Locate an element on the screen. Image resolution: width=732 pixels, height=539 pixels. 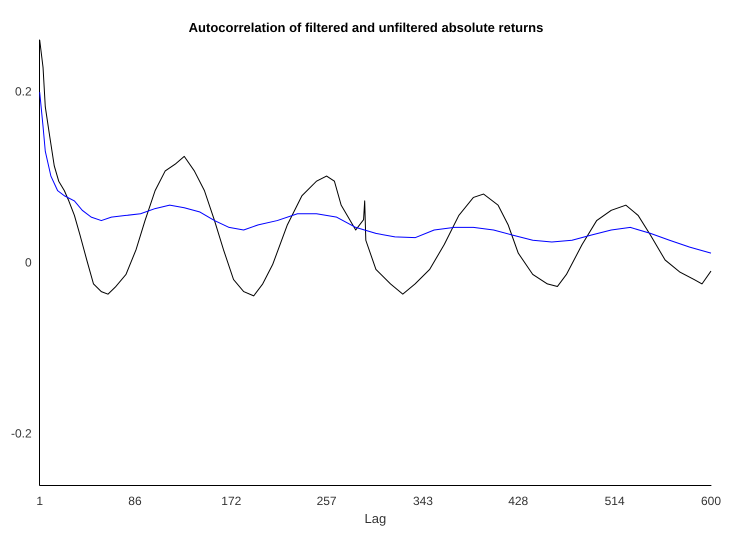
y-tick-label: 0 is located at coordinates (28, 263).